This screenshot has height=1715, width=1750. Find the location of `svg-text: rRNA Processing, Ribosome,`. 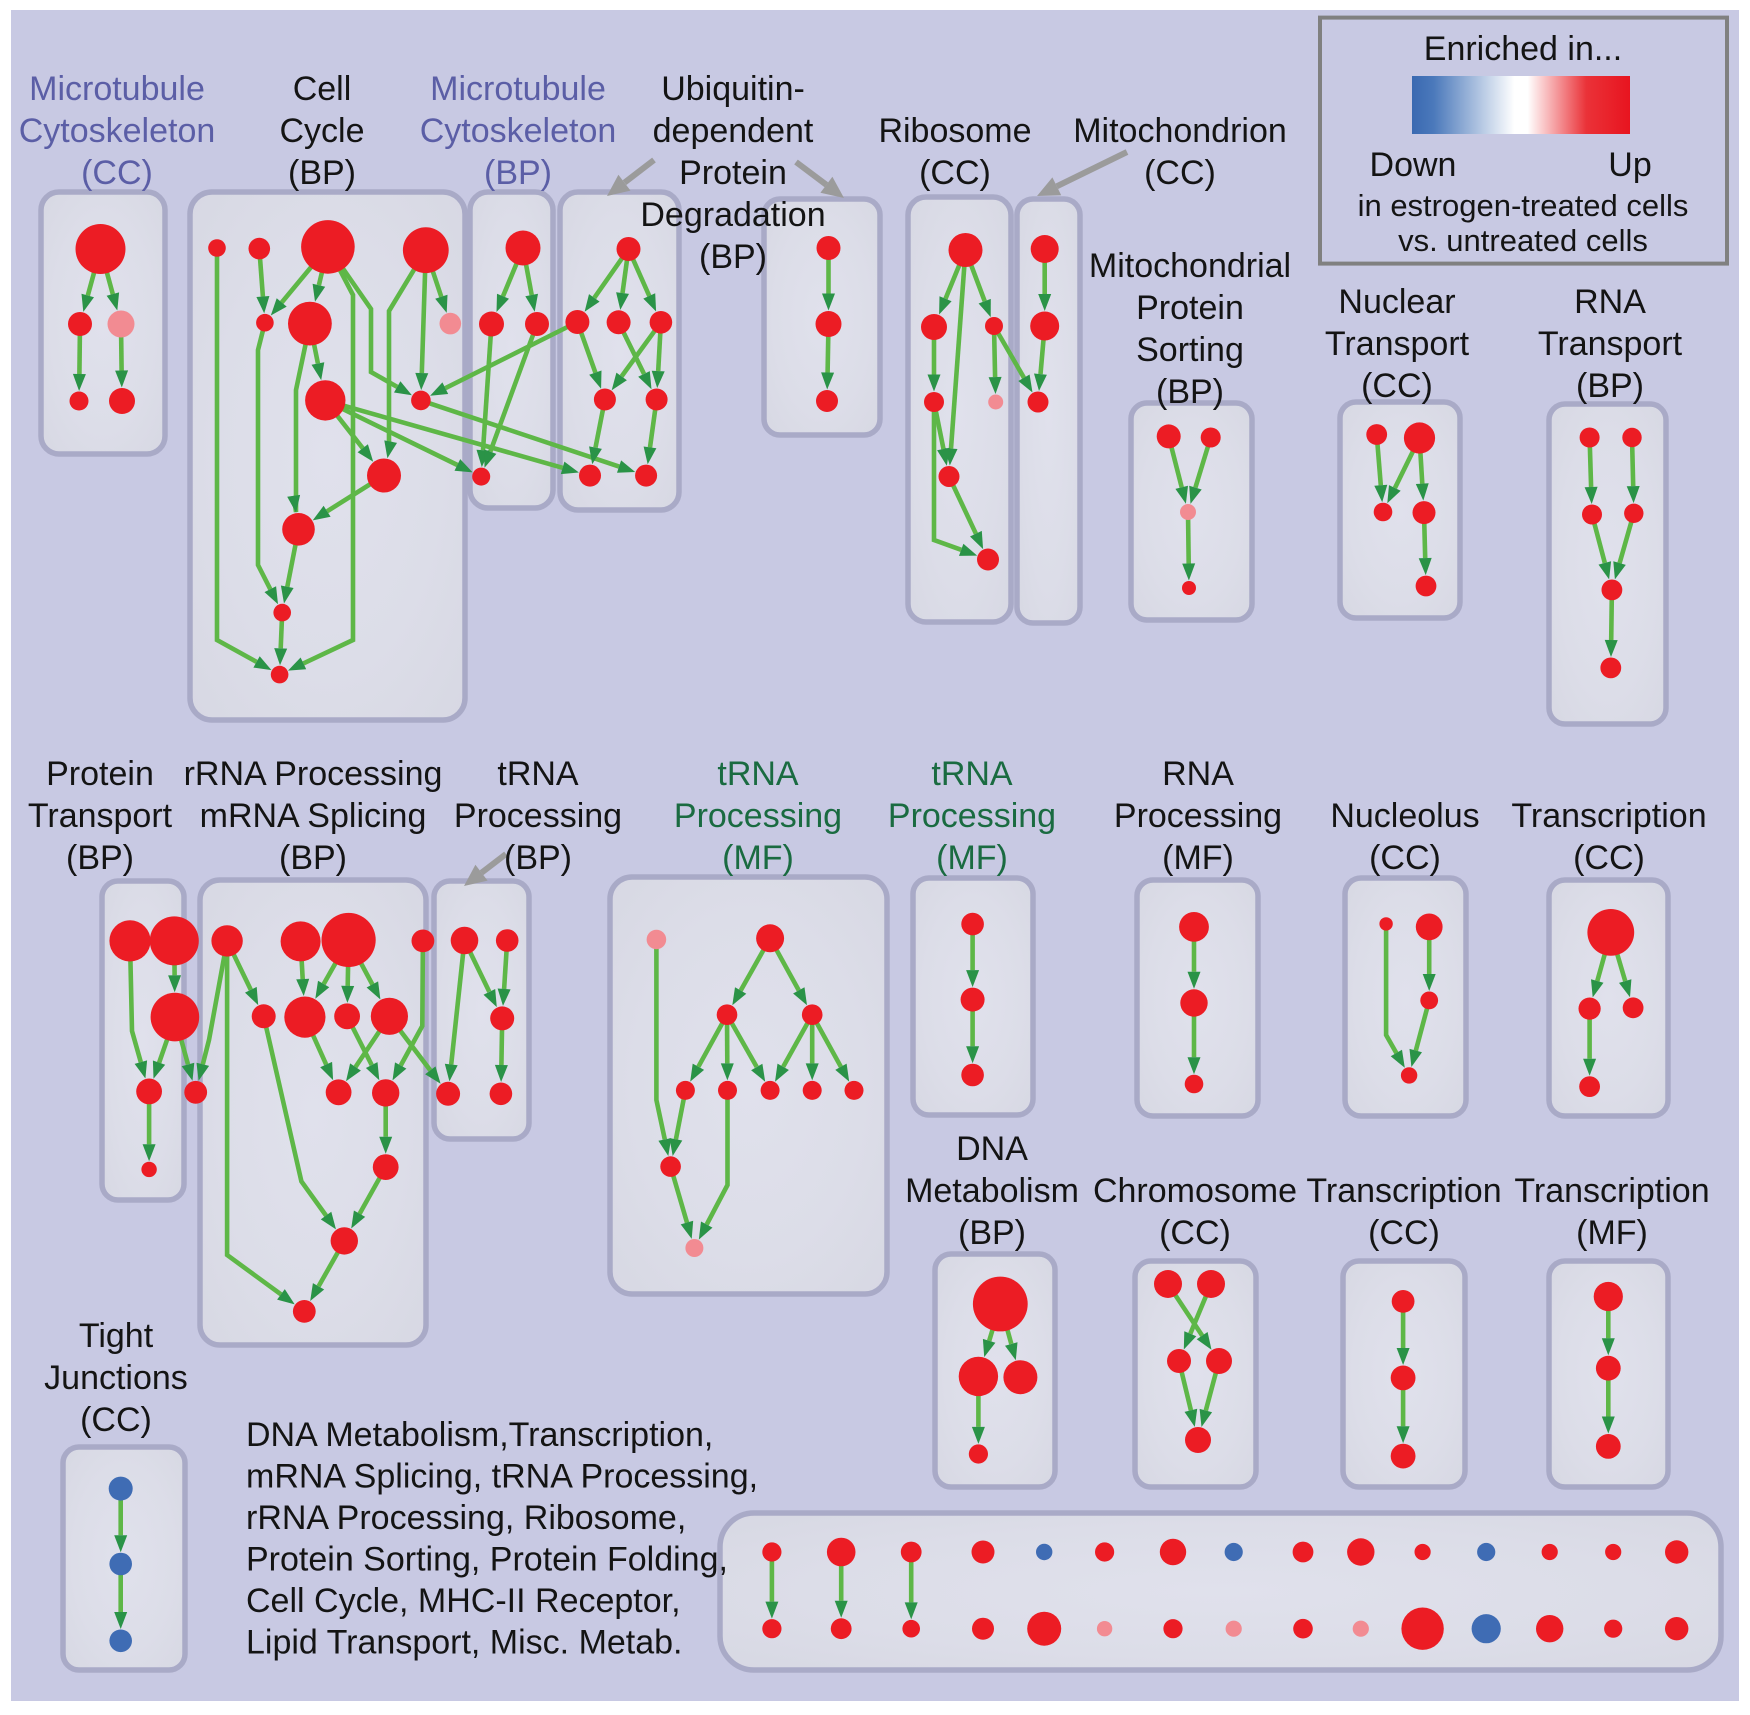

svg-text: rRNA Processing, Ribosome, is located at coordinates (466, 1518).